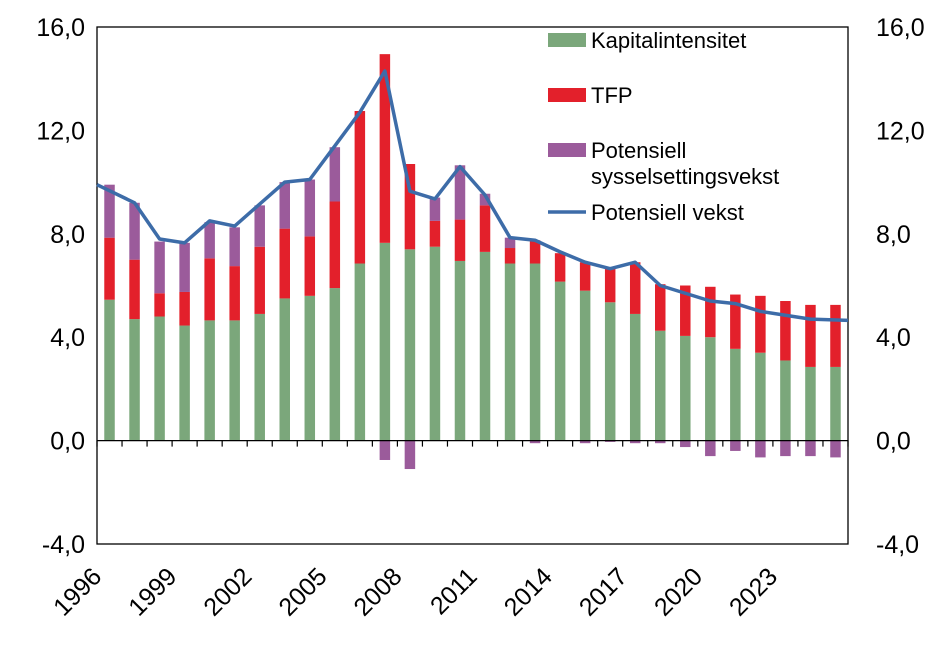  What do you see at coordinates (510, 243) in the screenshot?
I see `bar-potensiell-sysselsettingsvekst-2012` at bounding box center [510, 243].